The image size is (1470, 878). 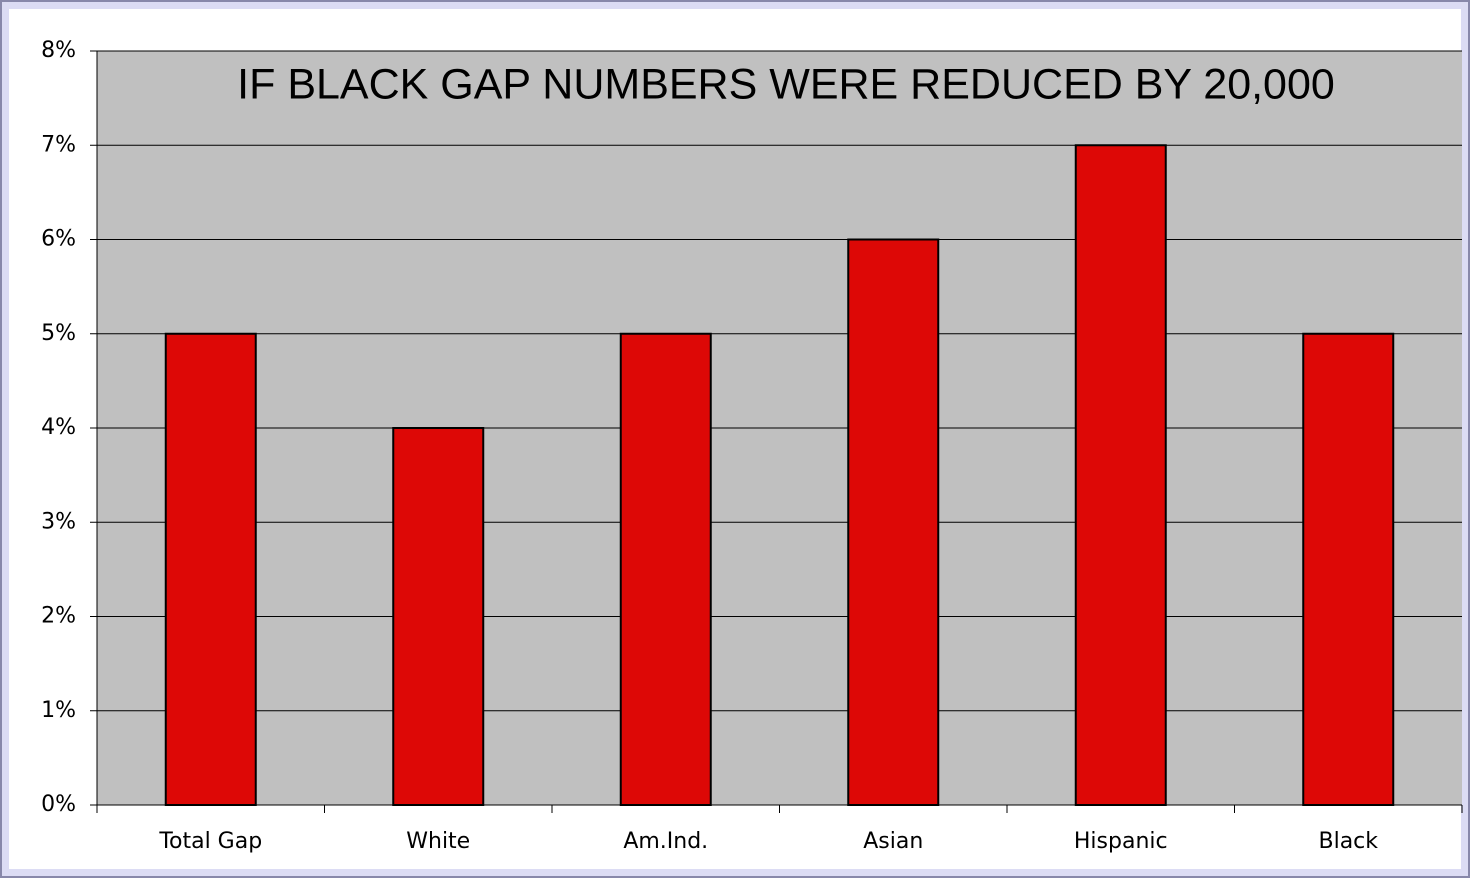 I want to click on y-tick-label: 3%, so click(x=58, y=521).